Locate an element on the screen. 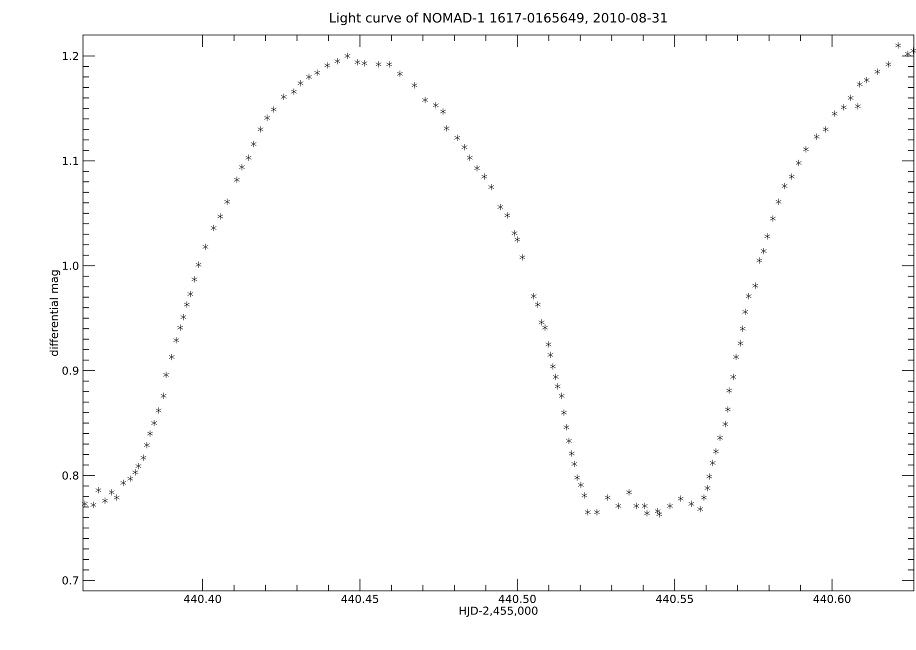 The width and height of the screenshot is (916, 650). y-tick-label: 0.9 is located at coordinates (70, 370).